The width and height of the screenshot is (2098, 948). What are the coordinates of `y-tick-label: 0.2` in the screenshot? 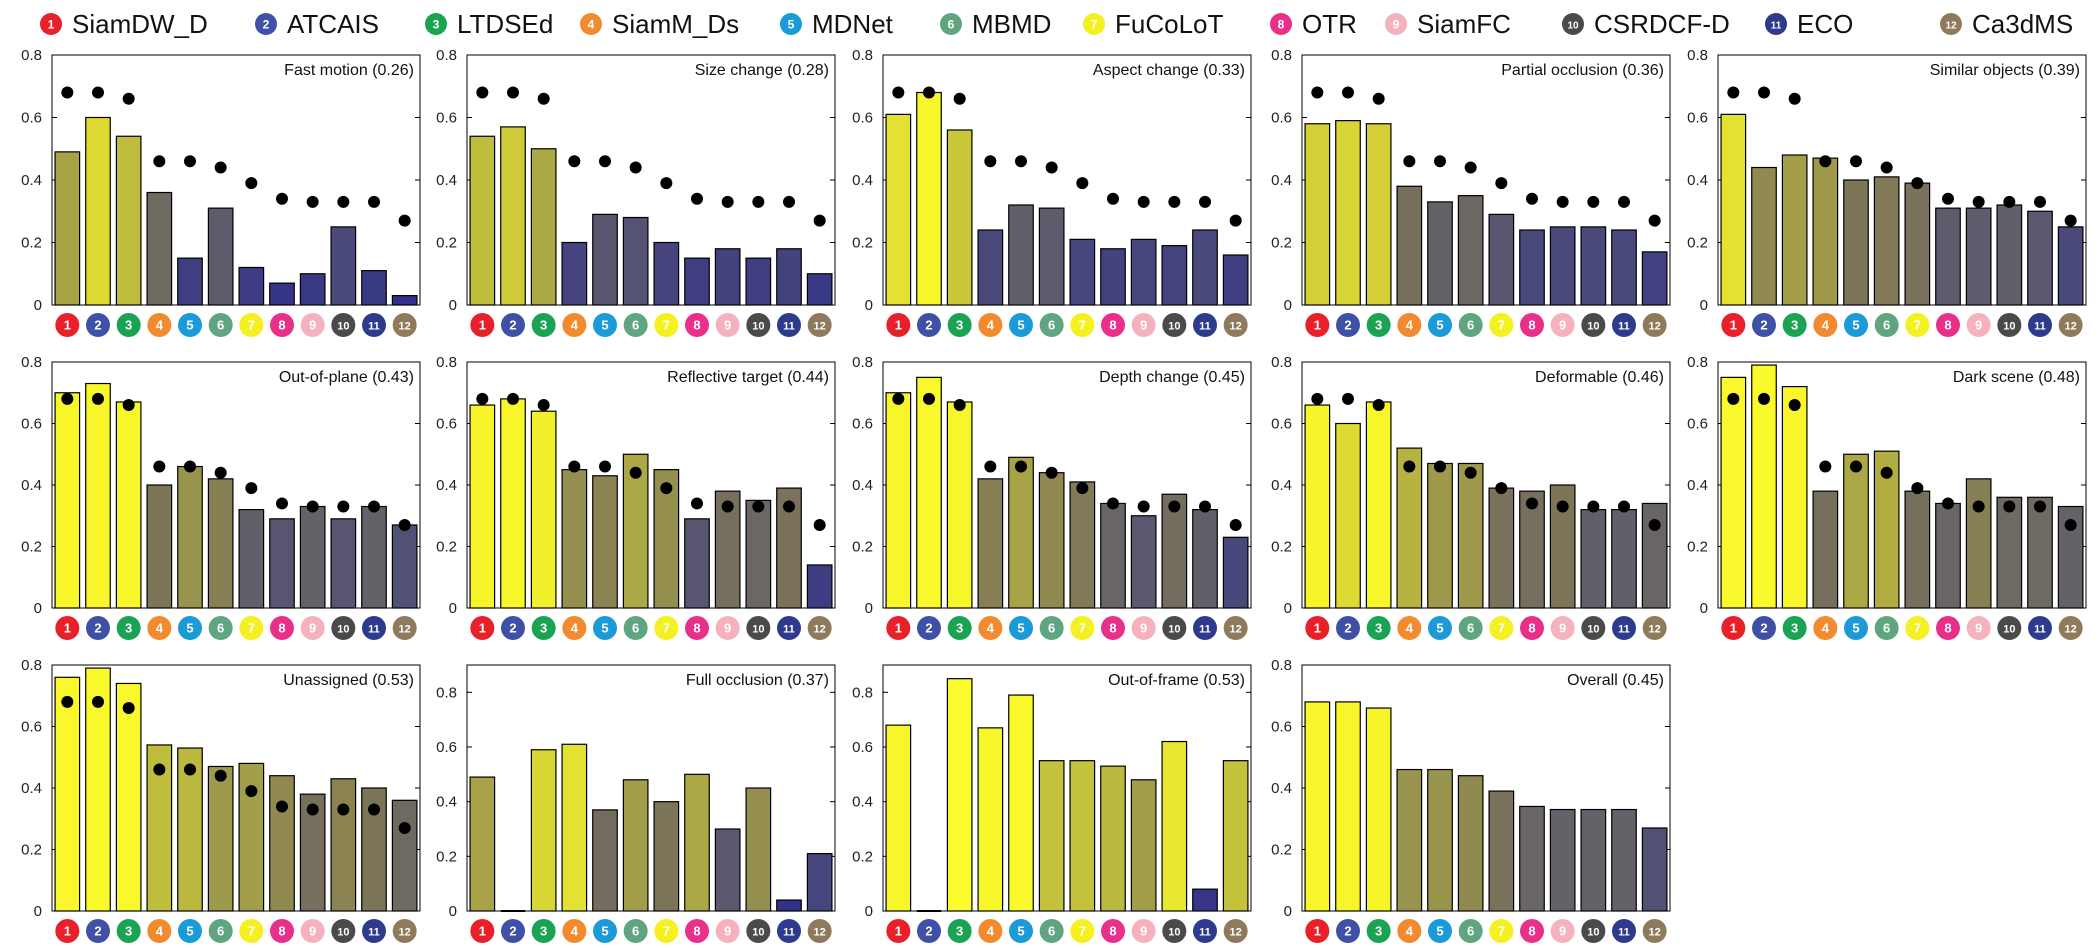 It's located at (31, 243).